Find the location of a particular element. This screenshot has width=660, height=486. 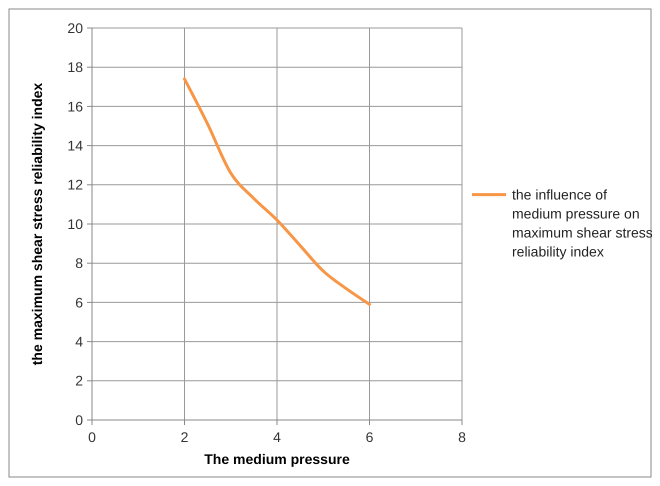

y-tick-label: 4 is located at coordinates (79, 342).